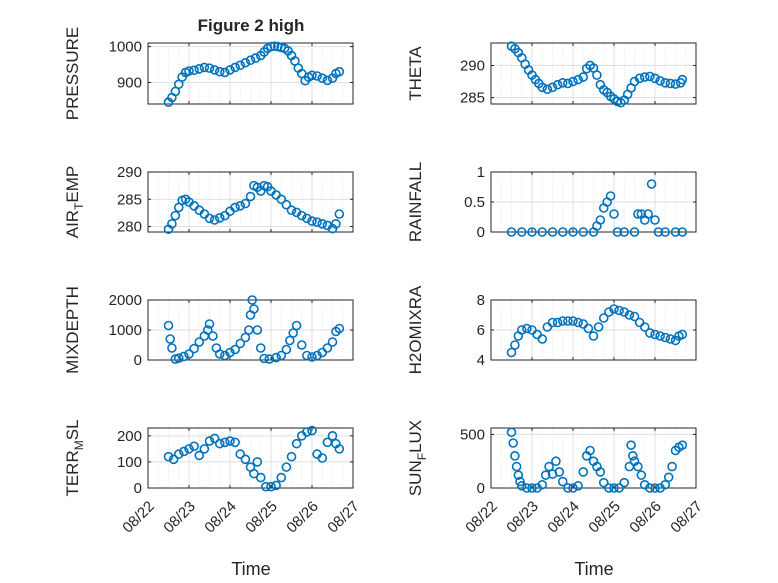 This screenshot has height=583, width=778. Describe the element at coordinates (417, 458) in the screenshot. I see `y-axis-label: SUNFLUX` at that location.